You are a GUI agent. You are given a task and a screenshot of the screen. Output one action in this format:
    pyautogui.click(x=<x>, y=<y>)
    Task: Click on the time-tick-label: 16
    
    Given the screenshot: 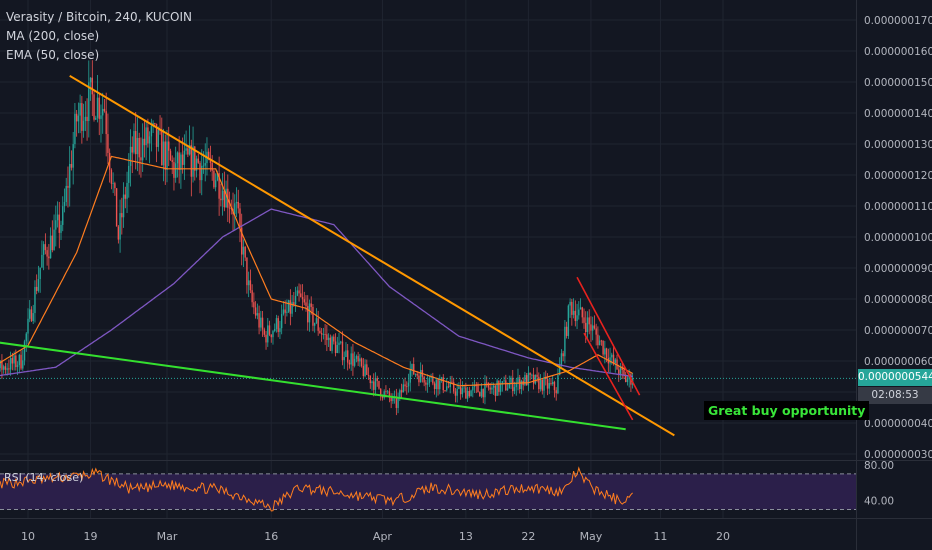 What is the action you would take?
    pyautogui.click(x=271, y=536)
    